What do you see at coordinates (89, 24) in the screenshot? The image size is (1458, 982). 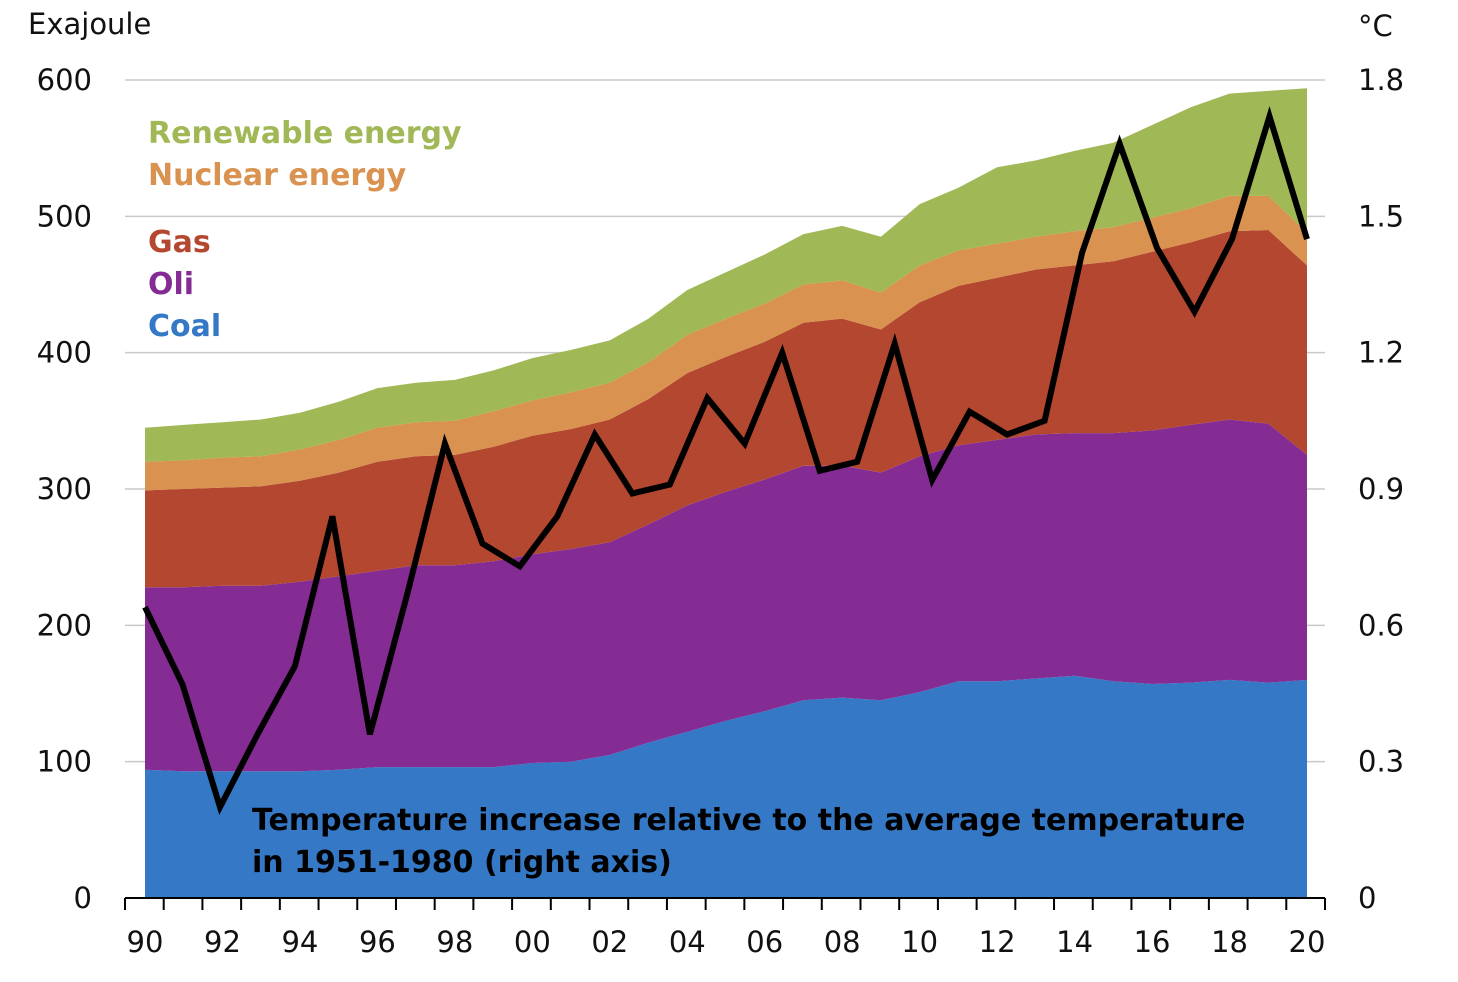 I see `left-axis-title: Exajoule` at bounding box center [89, 24].